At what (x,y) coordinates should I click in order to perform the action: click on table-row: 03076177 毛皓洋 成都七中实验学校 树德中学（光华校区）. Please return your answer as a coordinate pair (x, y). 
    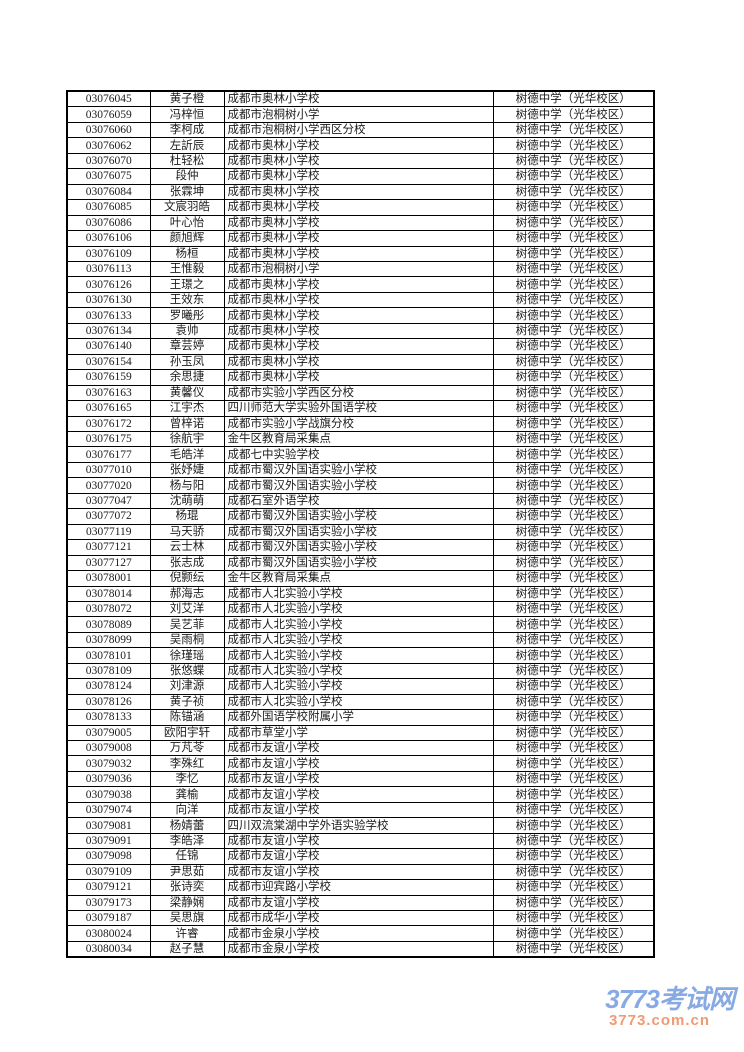
    Looking at the image, I should click on (360, 454).